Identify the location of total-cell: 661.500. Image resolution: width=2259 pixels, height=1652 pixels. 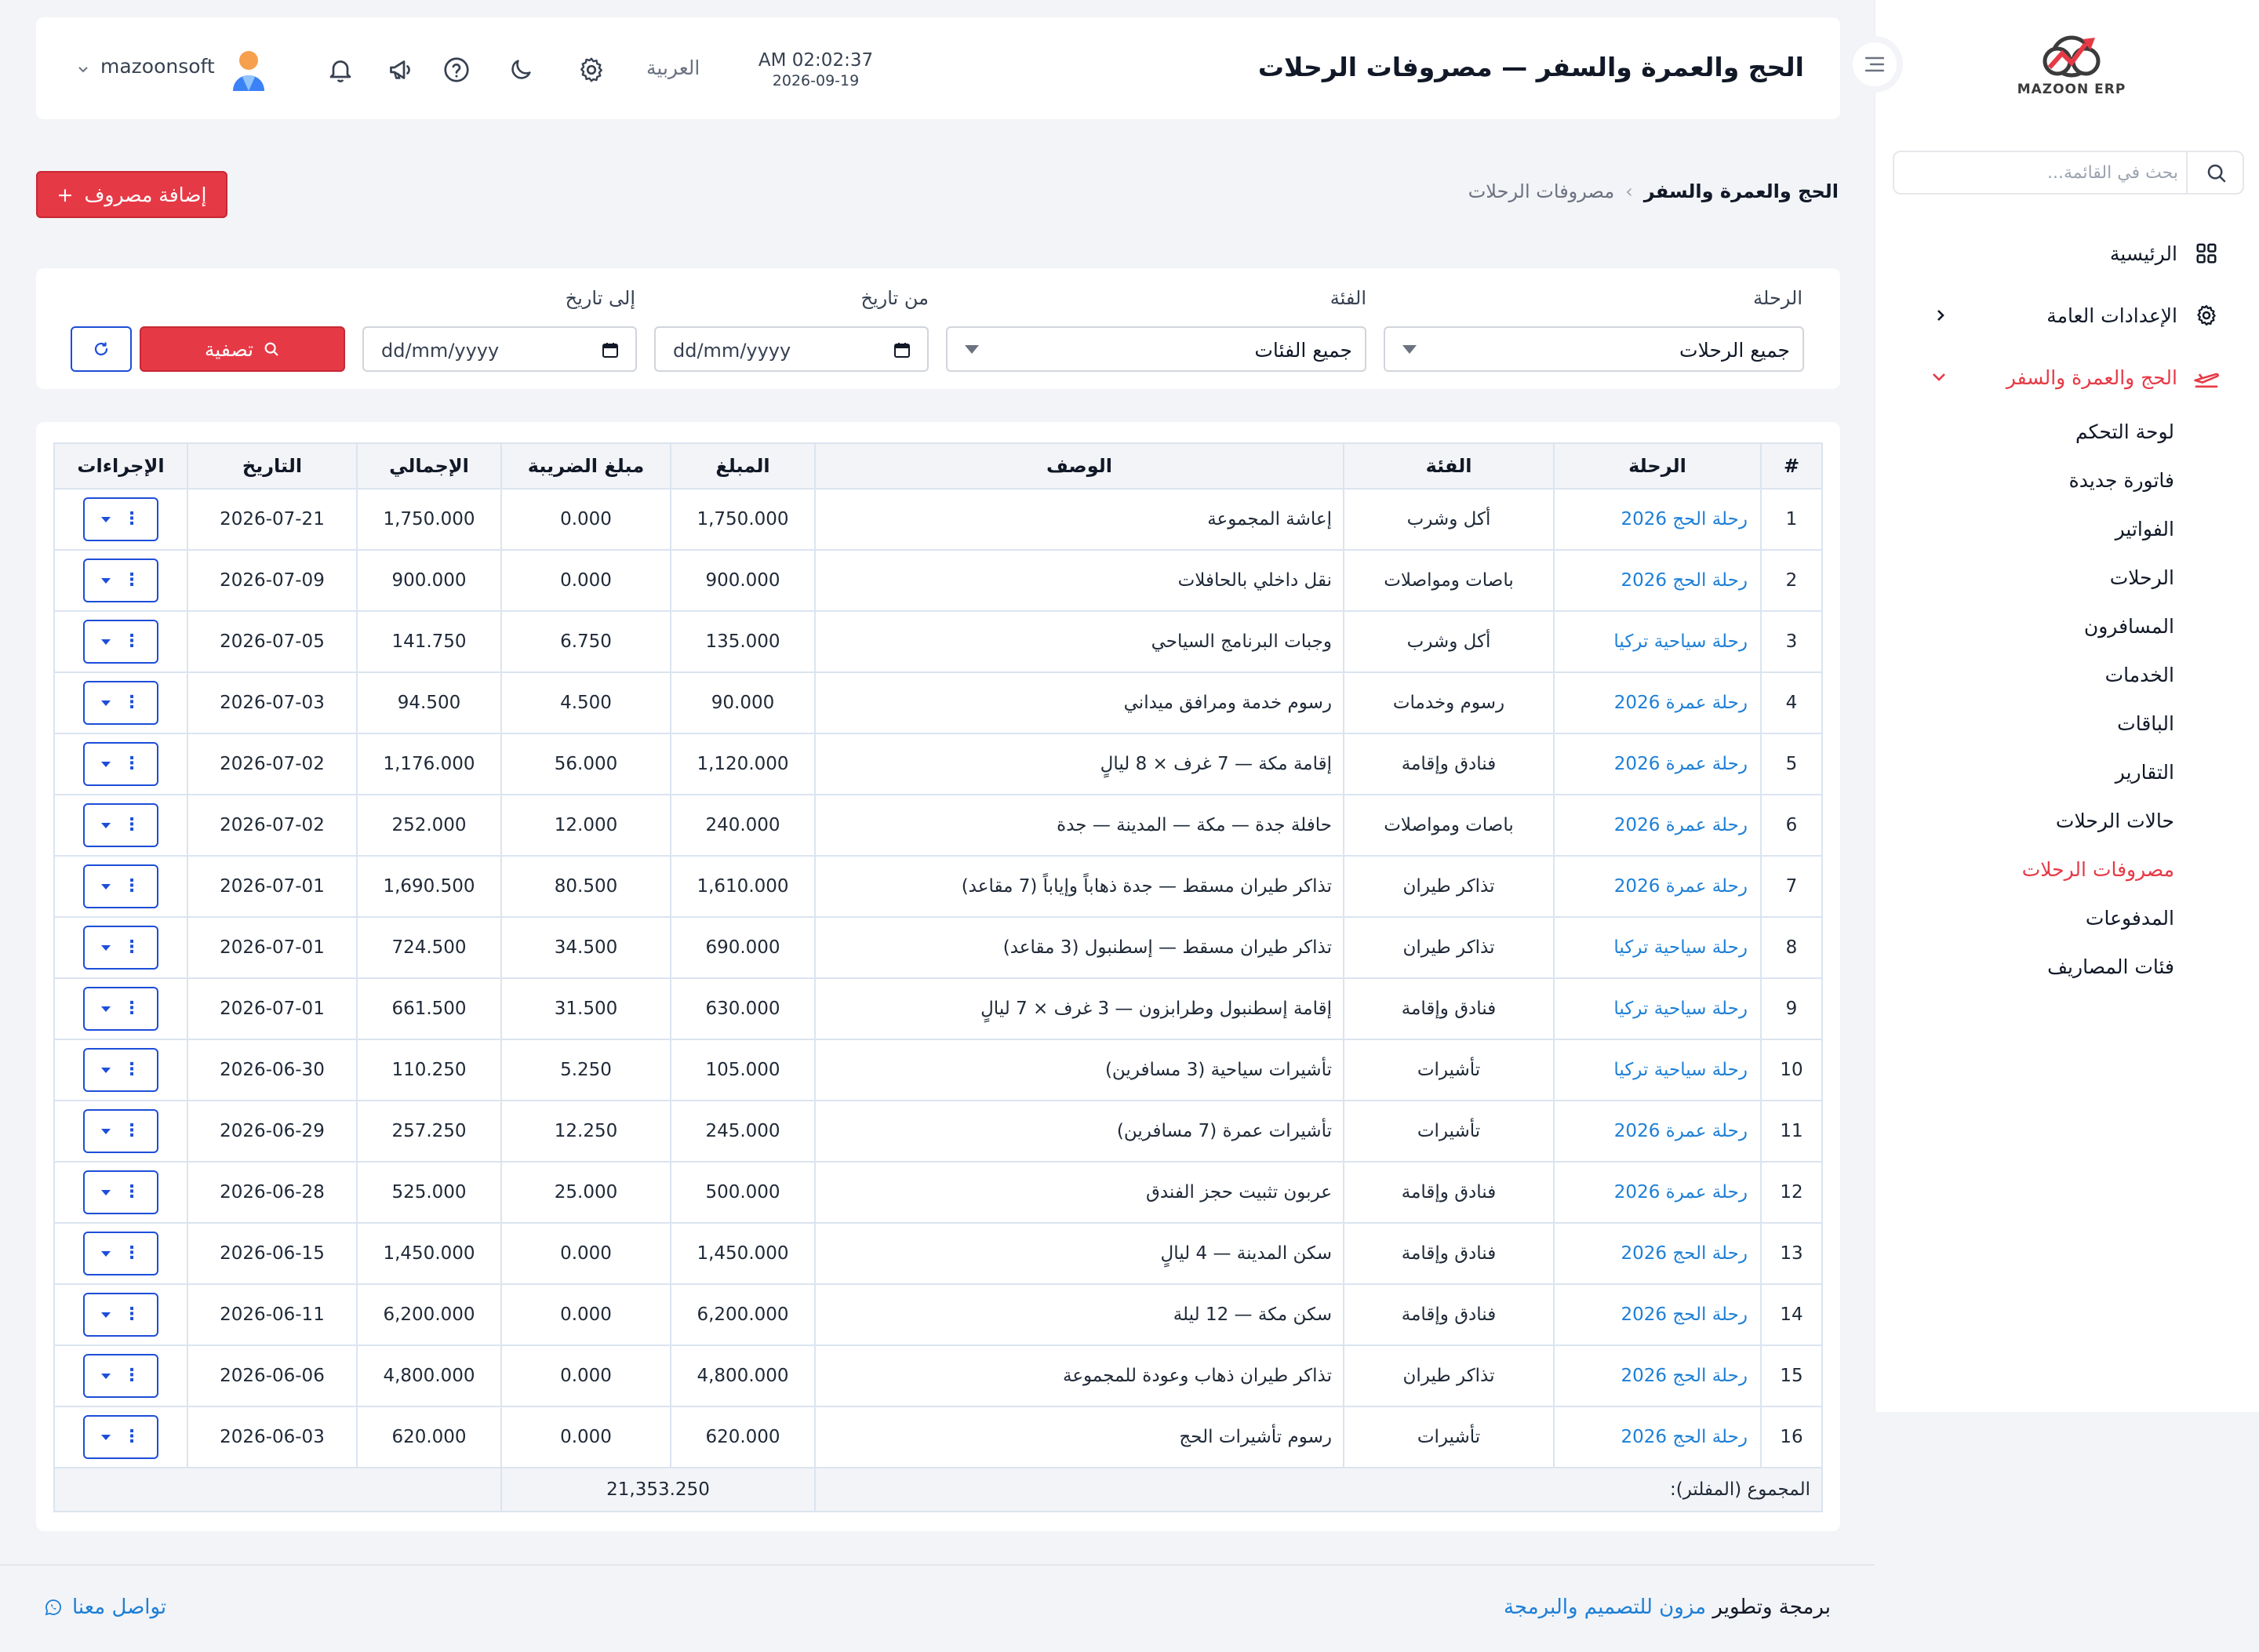
(429, 1009).